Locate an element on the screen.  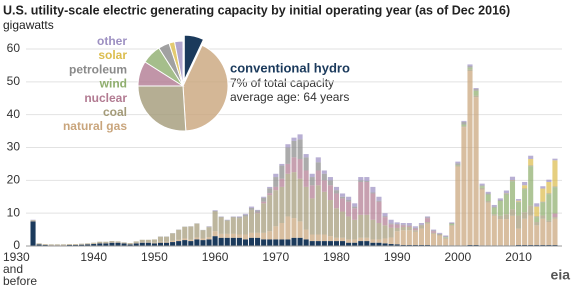
y-axis-label: gigawatts is located at coordinates (28, 25).